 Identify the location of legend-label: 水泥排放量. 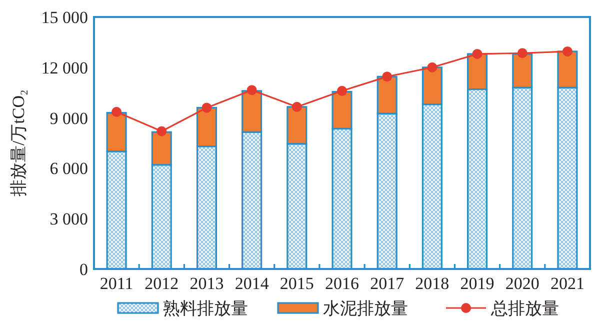
(365, 308).